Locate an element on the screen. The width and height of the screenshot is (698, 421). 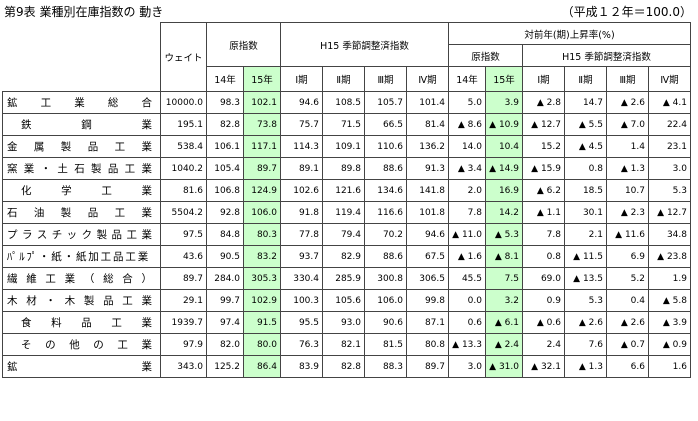
sa-q1-cell: 77.8 is located at coordinates (301, 234).